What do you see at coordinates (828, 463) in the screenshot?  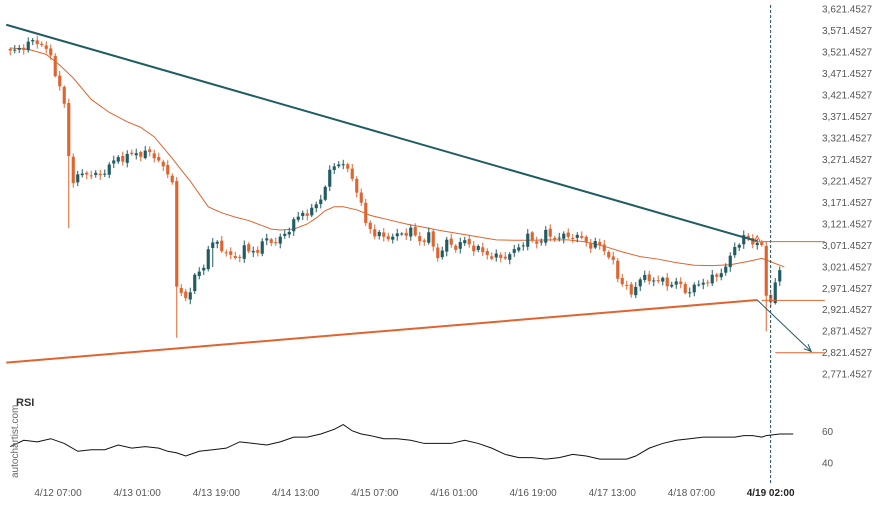 I see `rsi-tick-label: 40` at bounding box center [828, 463].